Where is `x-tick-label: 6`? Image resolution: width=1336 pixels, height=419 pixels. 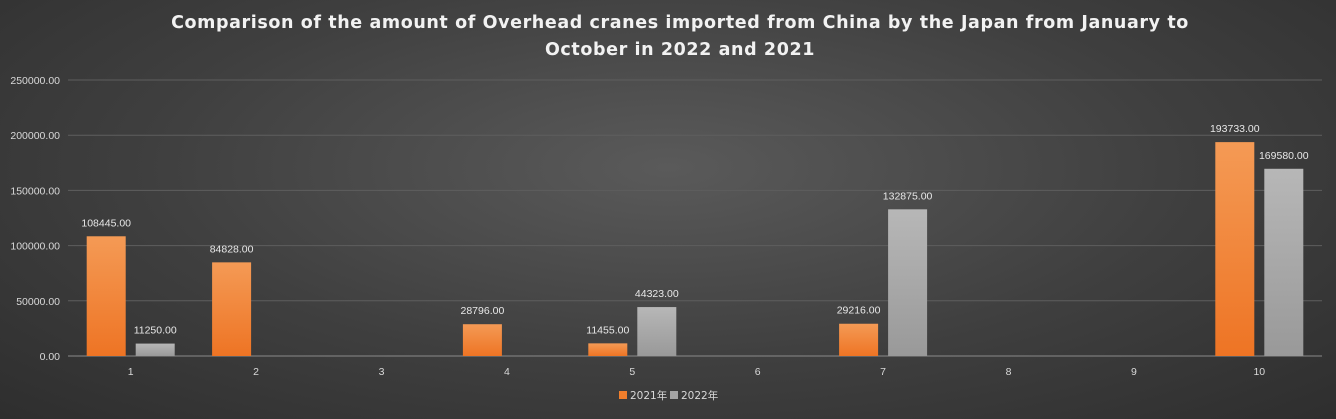
x-tick-label: 6 is located at coordinates (758, 372).